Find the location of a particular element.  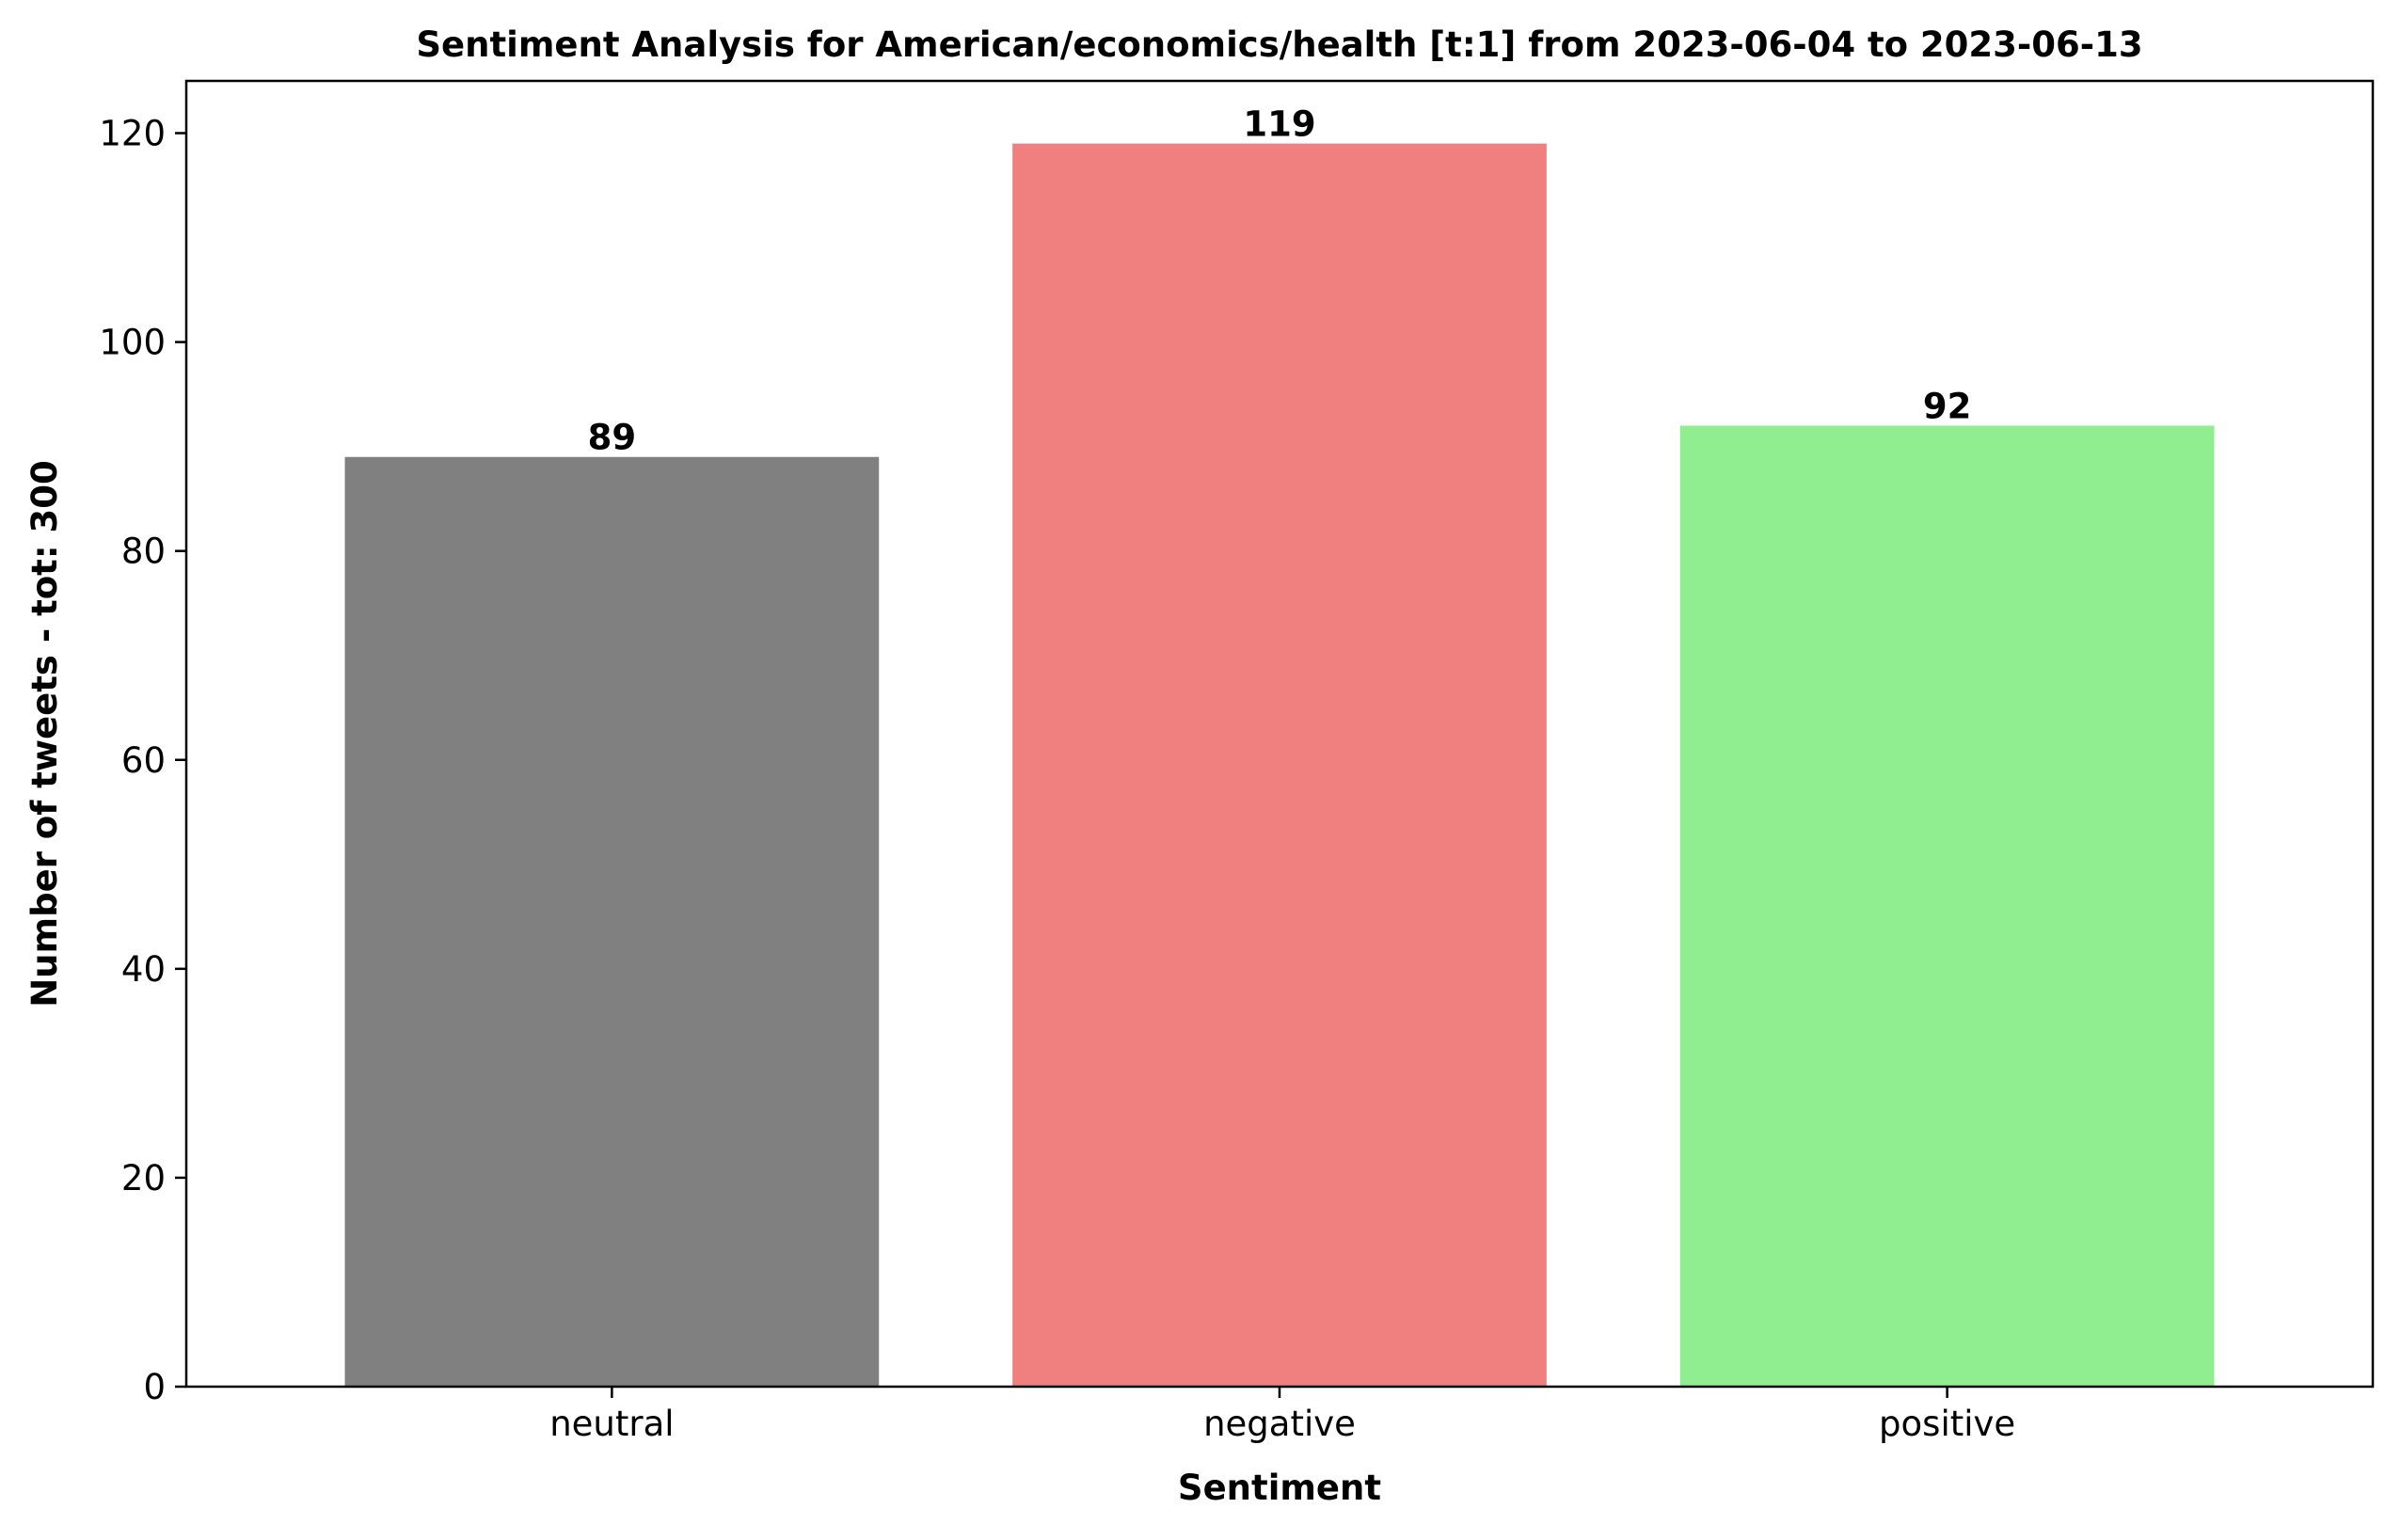

x-tick-label-negative: negative is located at coordinates (1279, 1424).